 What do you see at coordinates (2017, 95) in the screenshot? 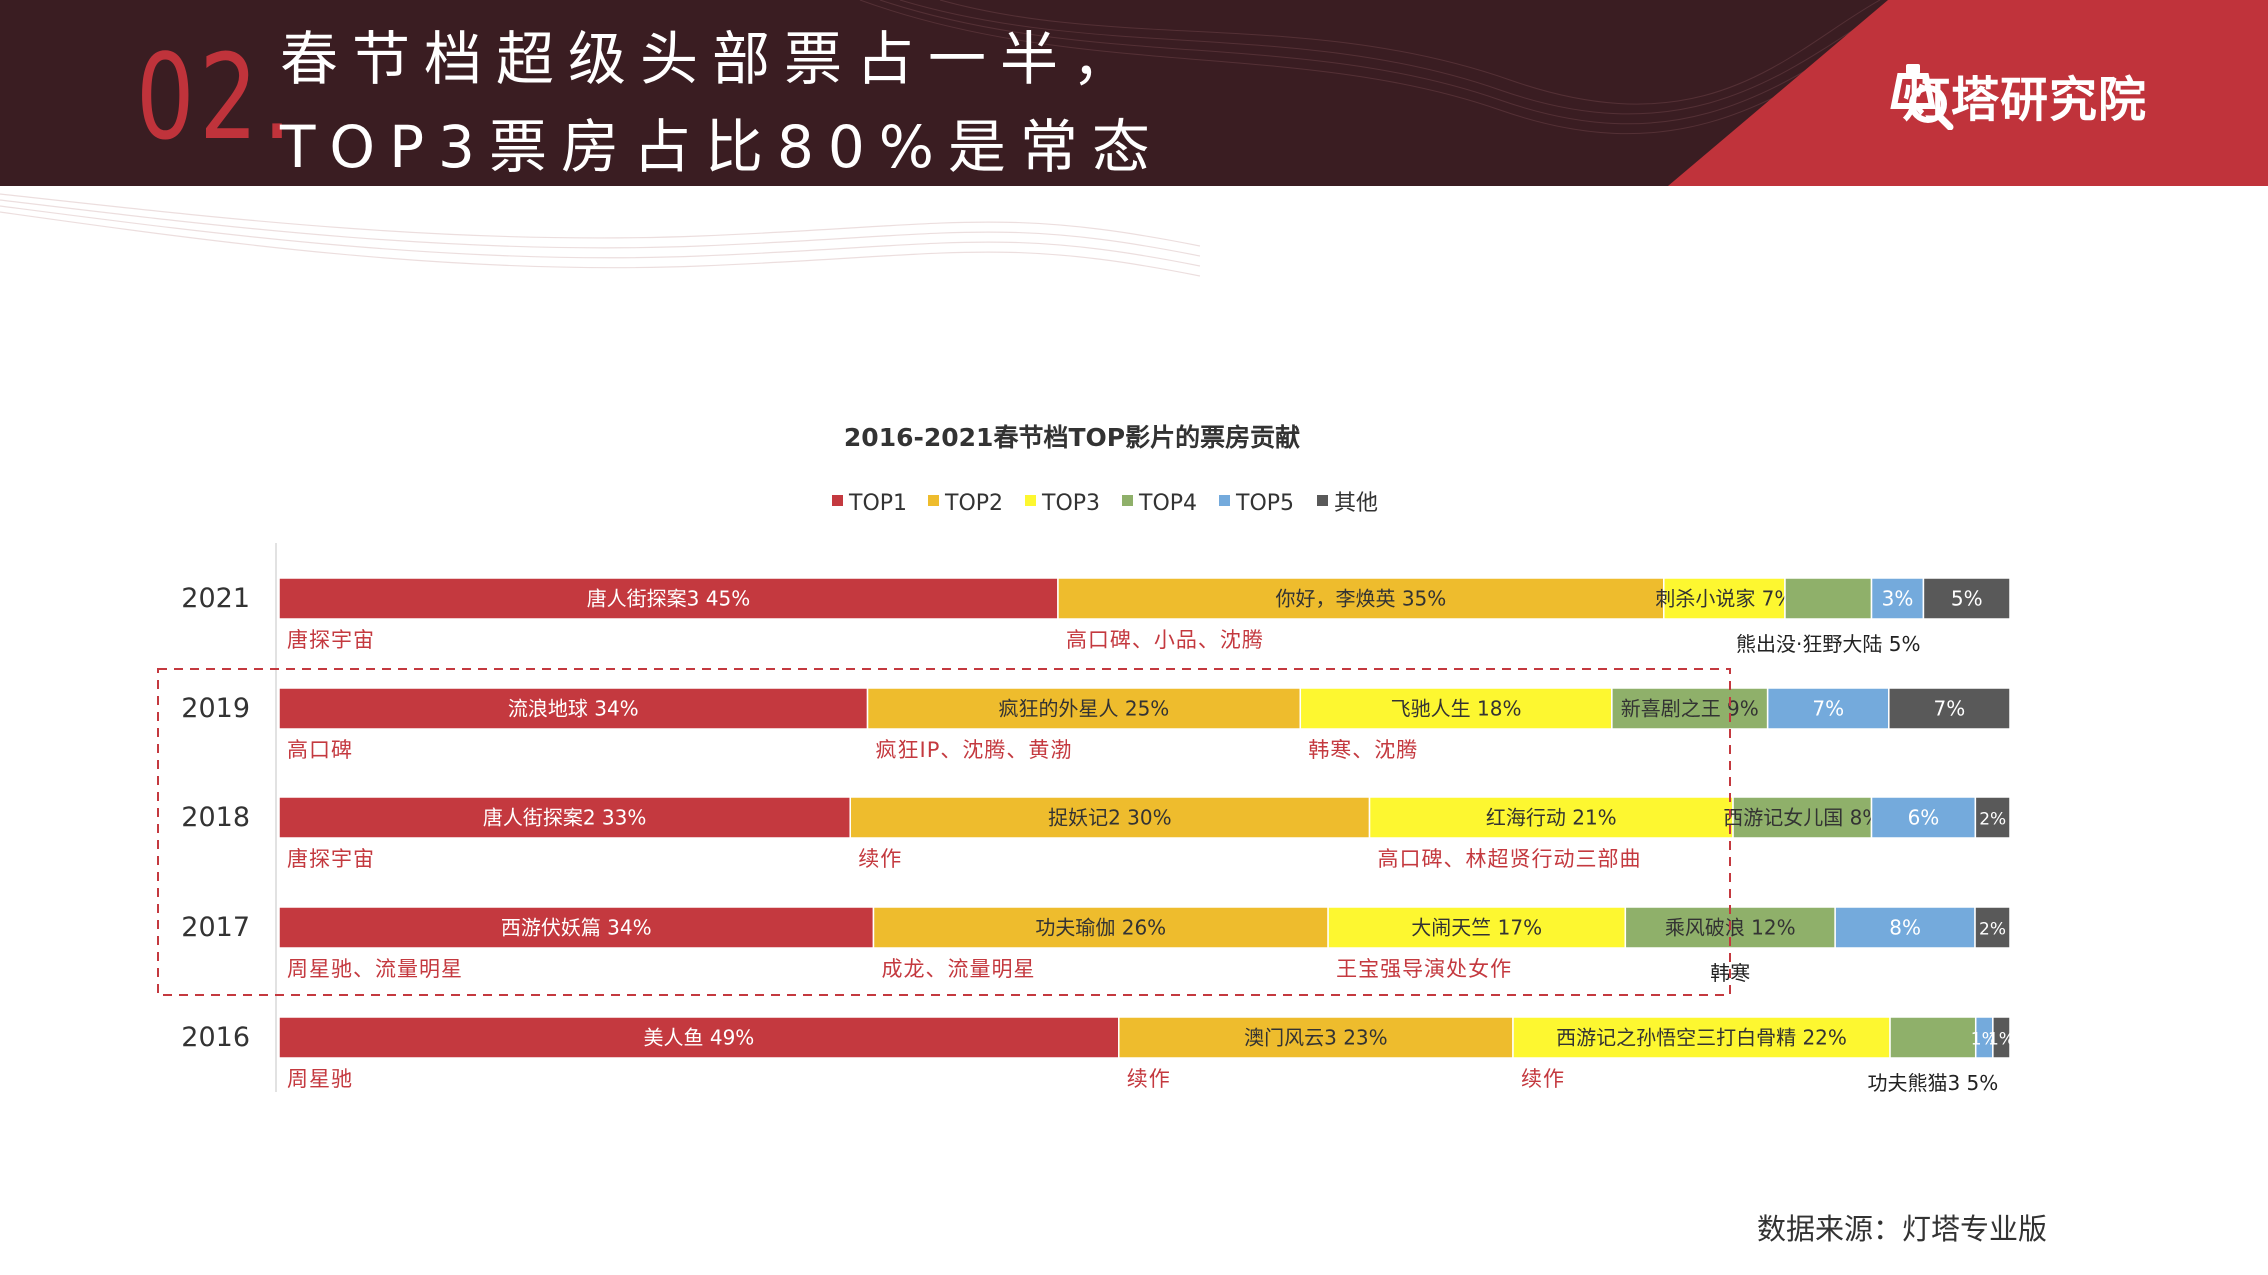
I see `brand-logo: 灯塔研究院` at bounding box center [2017, 95].